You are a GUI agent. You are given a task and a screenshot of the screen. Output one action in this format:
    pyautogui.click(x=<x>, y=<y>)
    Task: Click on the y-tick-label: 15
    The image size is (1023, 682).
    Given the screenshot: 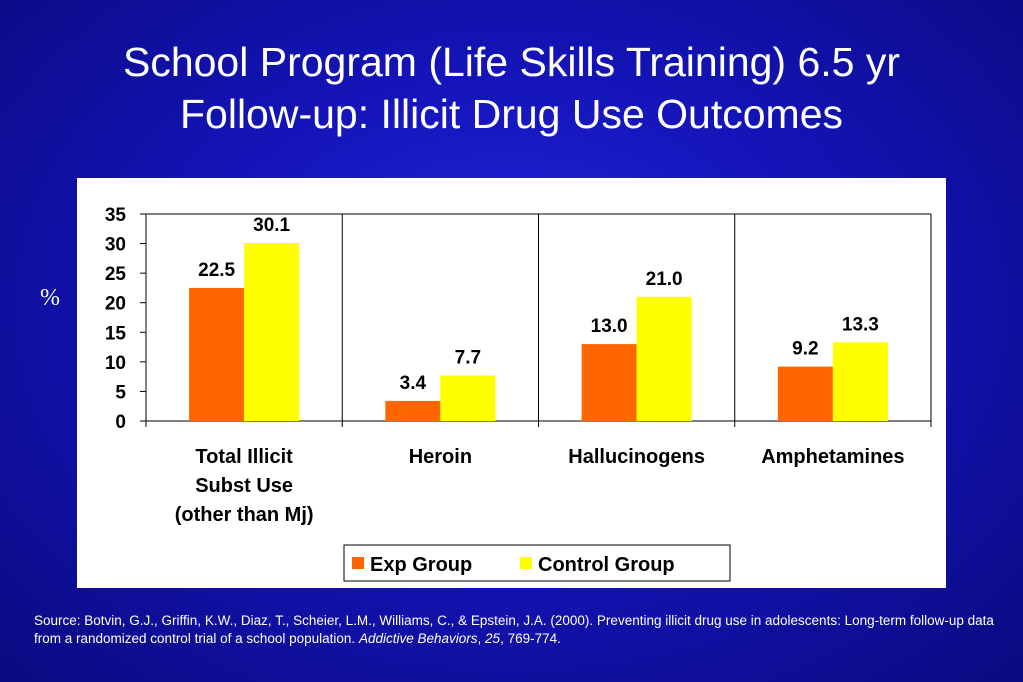 What is the action you would take?
    pyautogui.click(x=116, y=333)
    